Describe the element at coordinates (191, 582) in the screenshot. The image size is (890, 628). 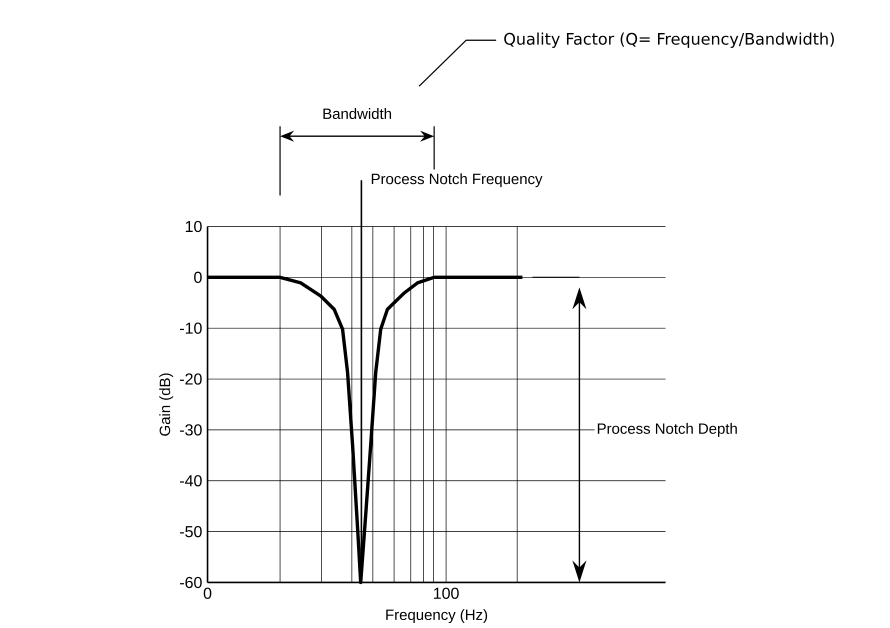
I see `y-tick-label: -60` at that location.